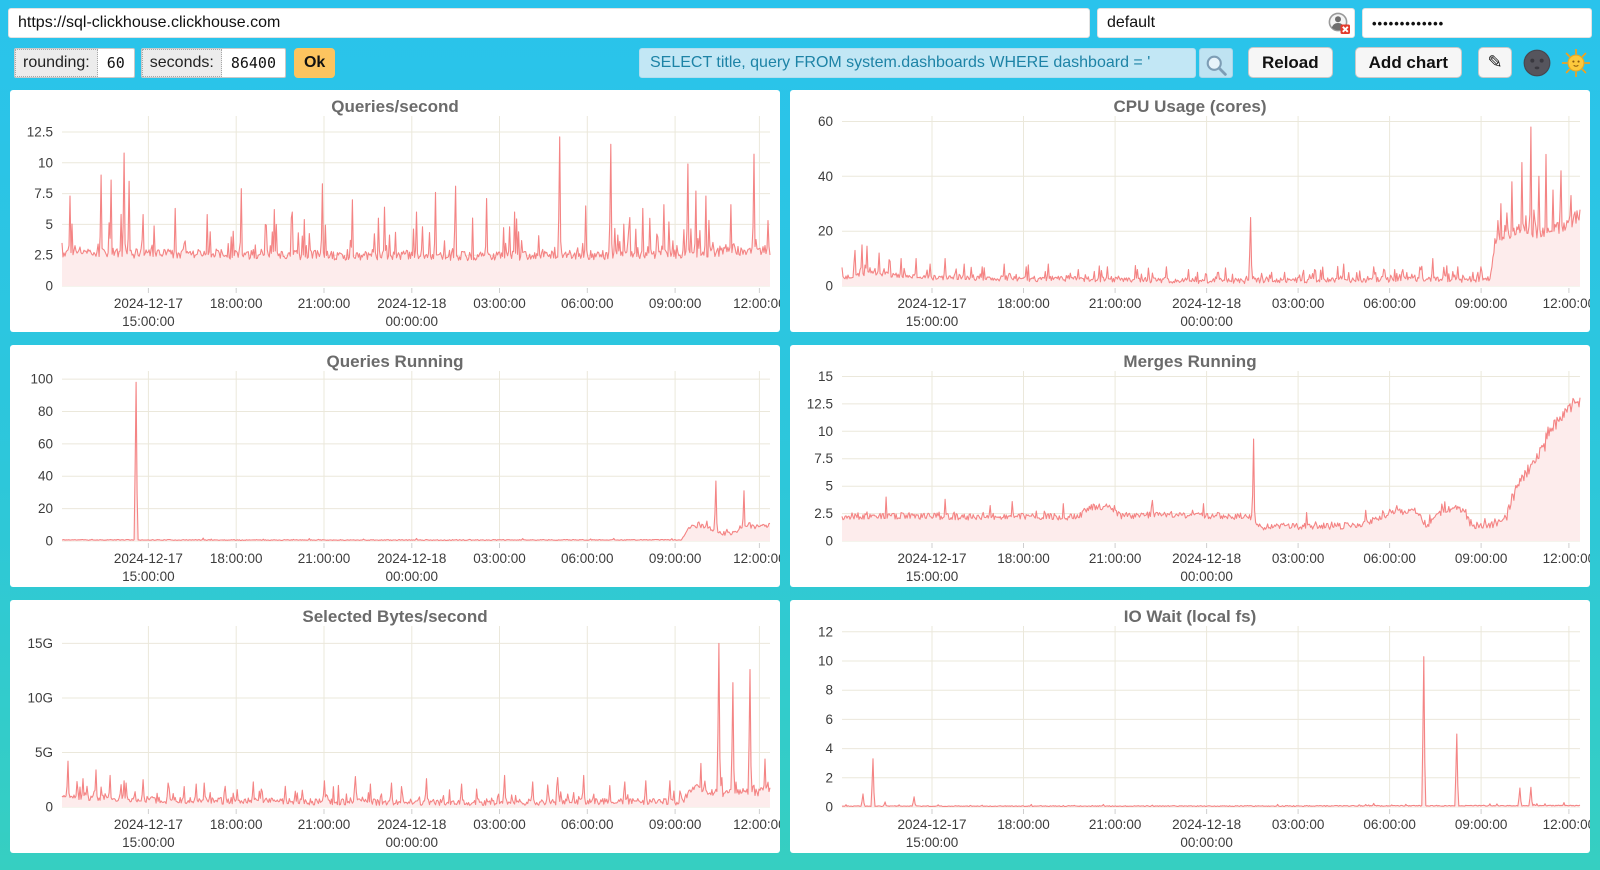  What do you see at coordinates (43, 193) in the screenshot?
I see `y-tick-label: 7.5` at bounding box center [43, 193].